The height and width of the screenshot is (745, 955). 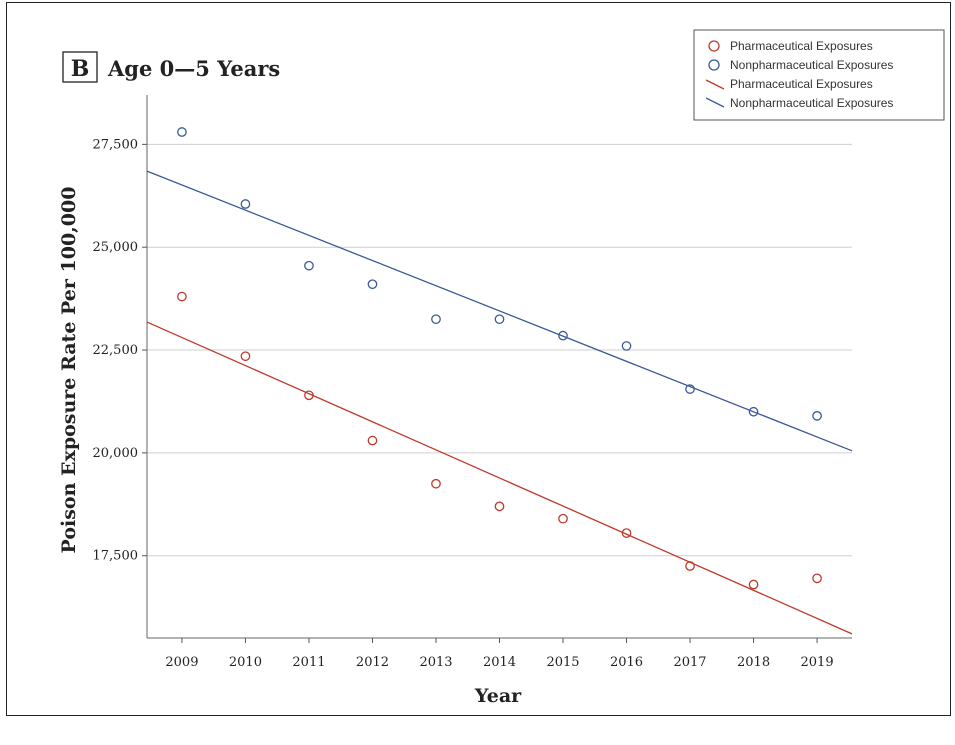 I want to click on x-tick-label: 2009, so click(x=181, y=662).